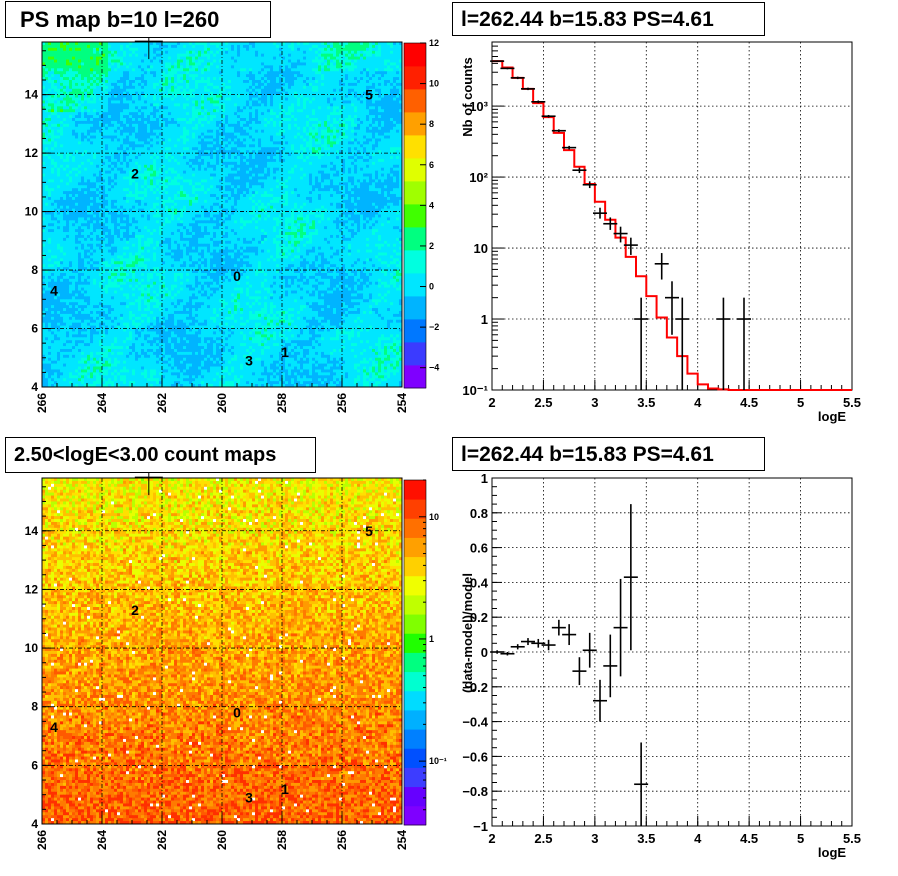 The image size is (898, 876). Describe the element at coordinates (434, 368) in the screenshot. I see `ps-map-ztick-label: −4` at that location.